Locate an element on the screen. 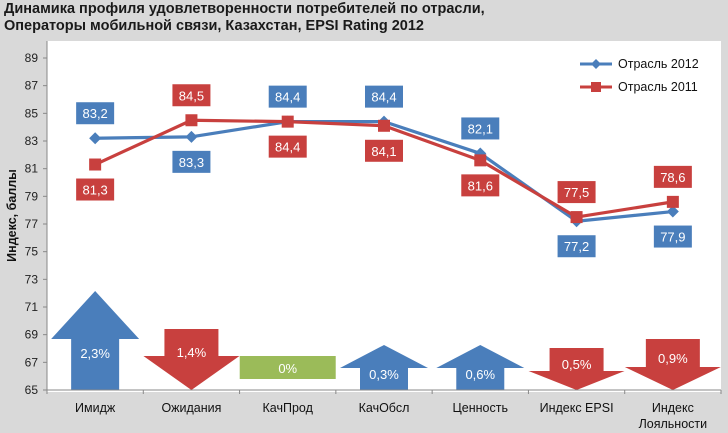 Image resolution: width=728 pixels, height=433 pixels. change-arrow-flat is located at coordinates (287, 367).